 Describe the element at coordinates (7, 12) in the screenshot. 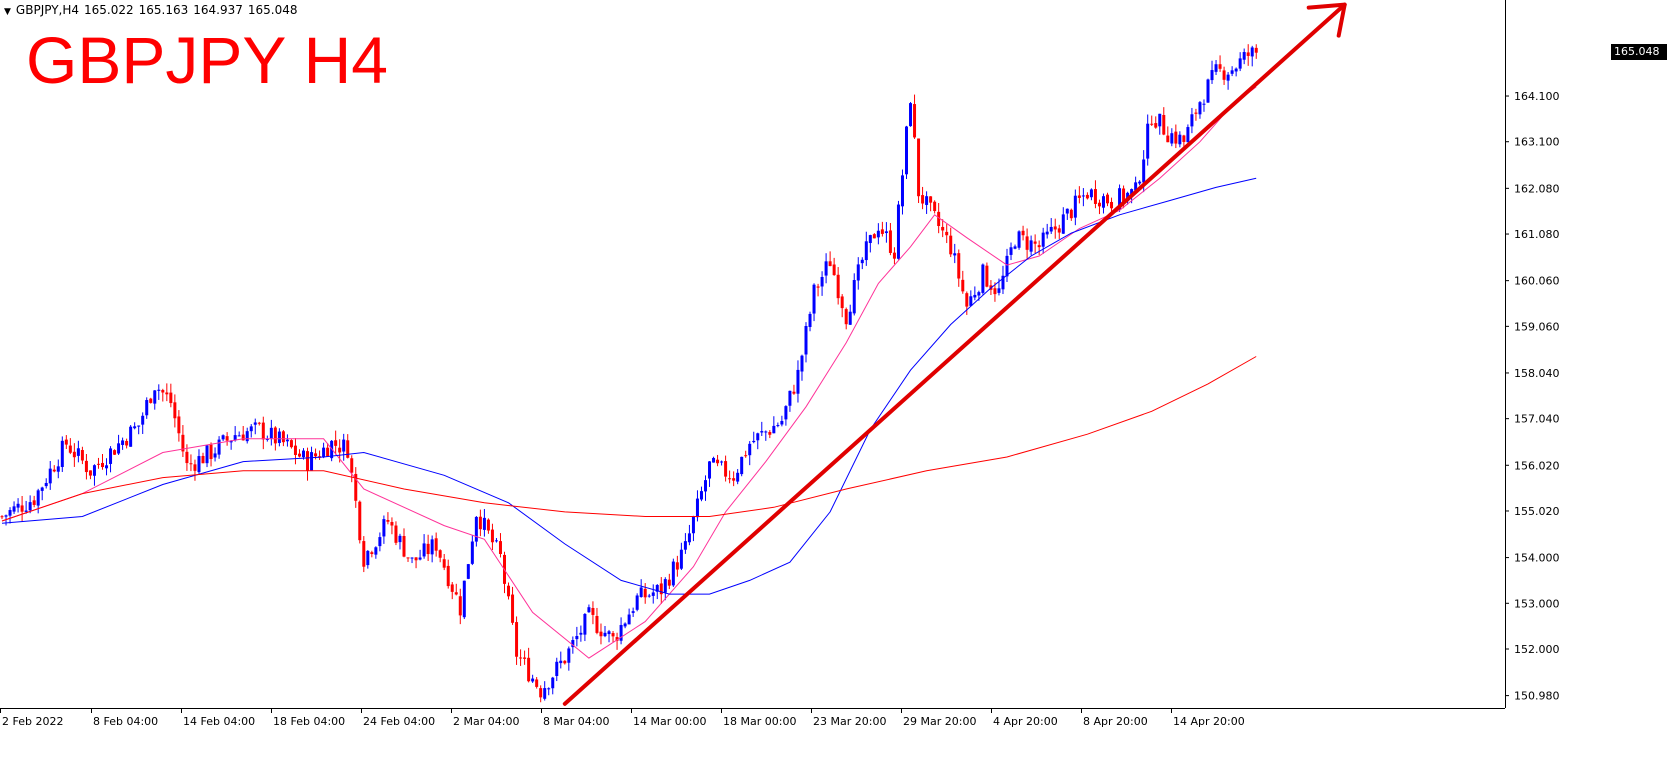

I see `triangle-down-icon: ▼` at that location.